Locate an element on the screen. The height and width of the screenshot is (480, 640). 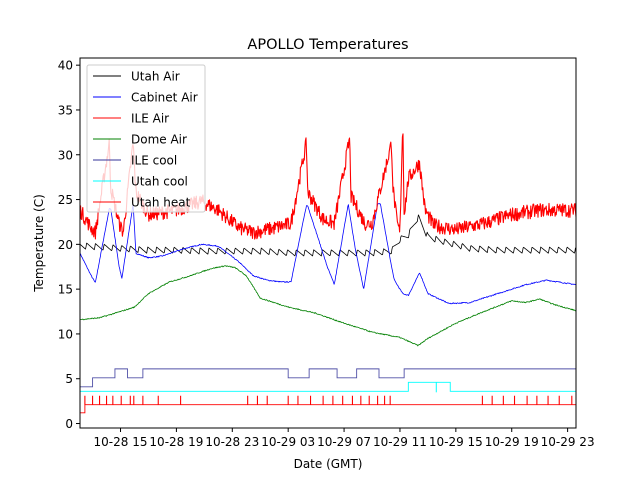
x-tick-label: 10-28 19 is located at coordinates (176, 442).